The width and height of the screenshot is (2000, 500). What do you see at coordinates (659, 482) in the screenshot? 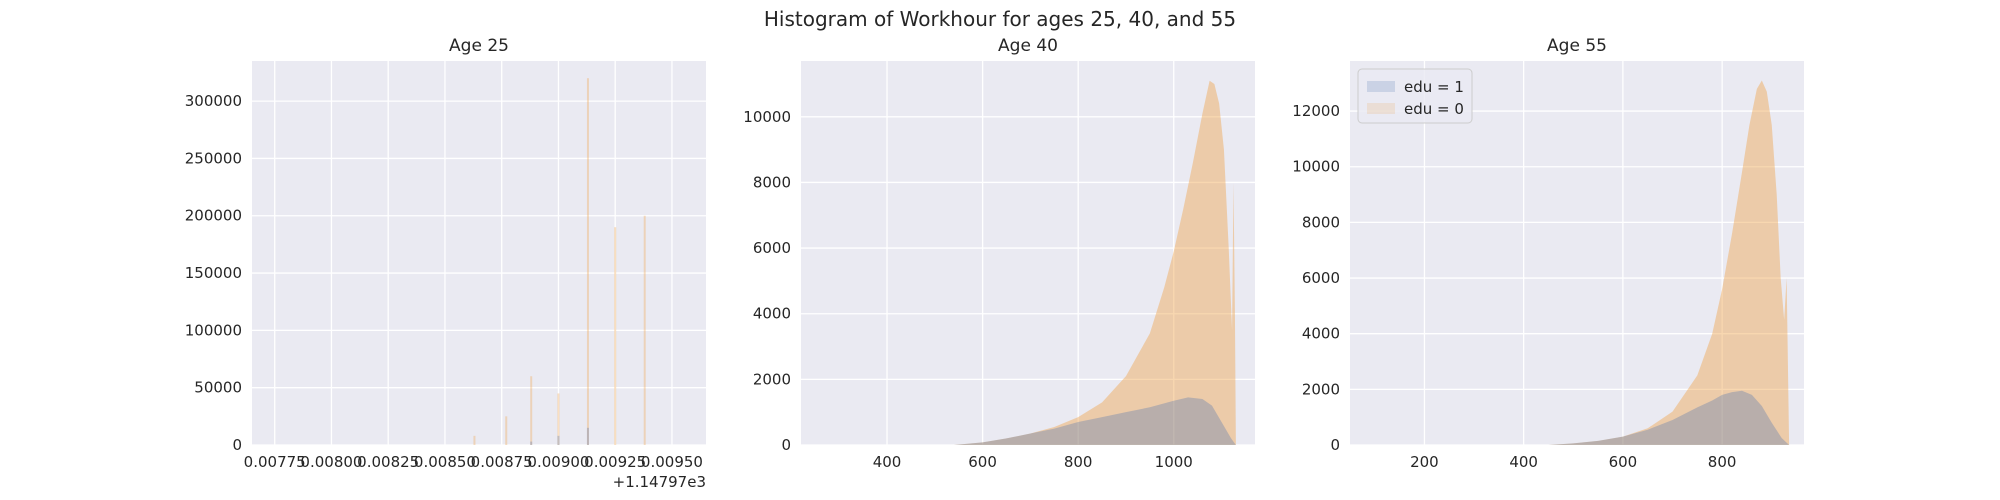
I see `x-offset-label: +1.14797e3` at bounding box center [659, 482].